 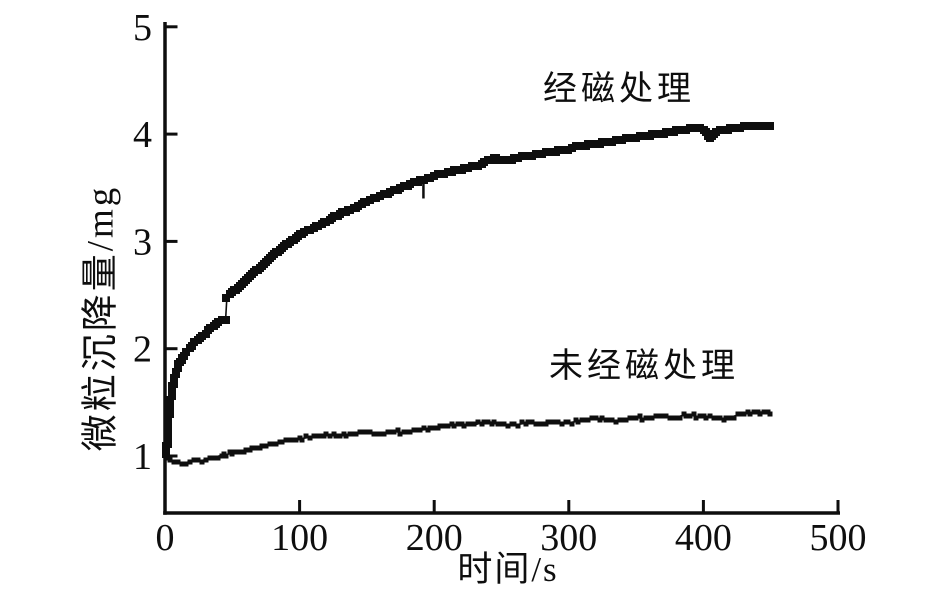 I want to click on x-tick-label: 100, so click(x=299, y=538).